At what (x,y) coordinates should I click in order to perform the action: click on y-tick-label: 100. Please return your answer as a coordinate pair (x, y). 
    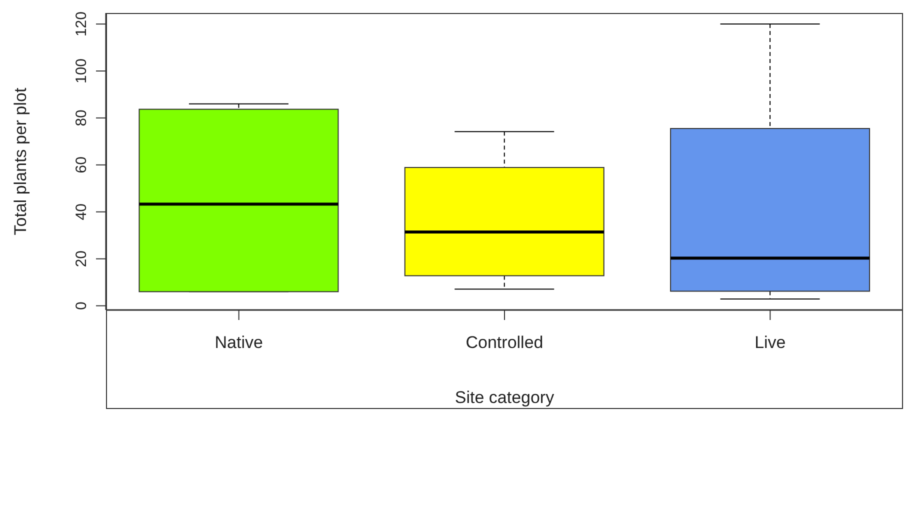
    Looking at the image, I should click on (81, 71).